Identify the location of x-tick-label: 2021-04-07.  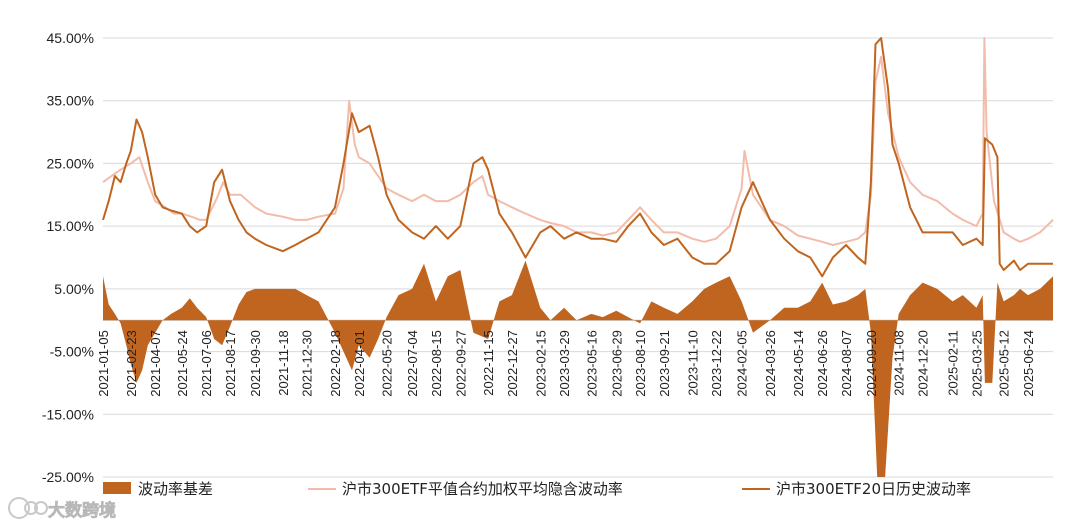
(155, 363).